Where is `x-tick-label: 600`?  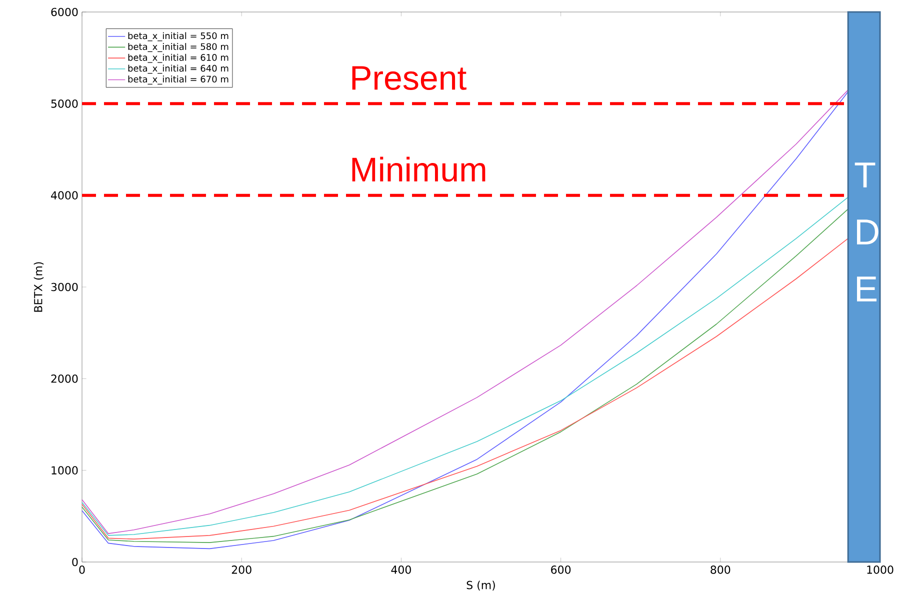
x-tick-label: 600 is located at coordinates (561, 570).